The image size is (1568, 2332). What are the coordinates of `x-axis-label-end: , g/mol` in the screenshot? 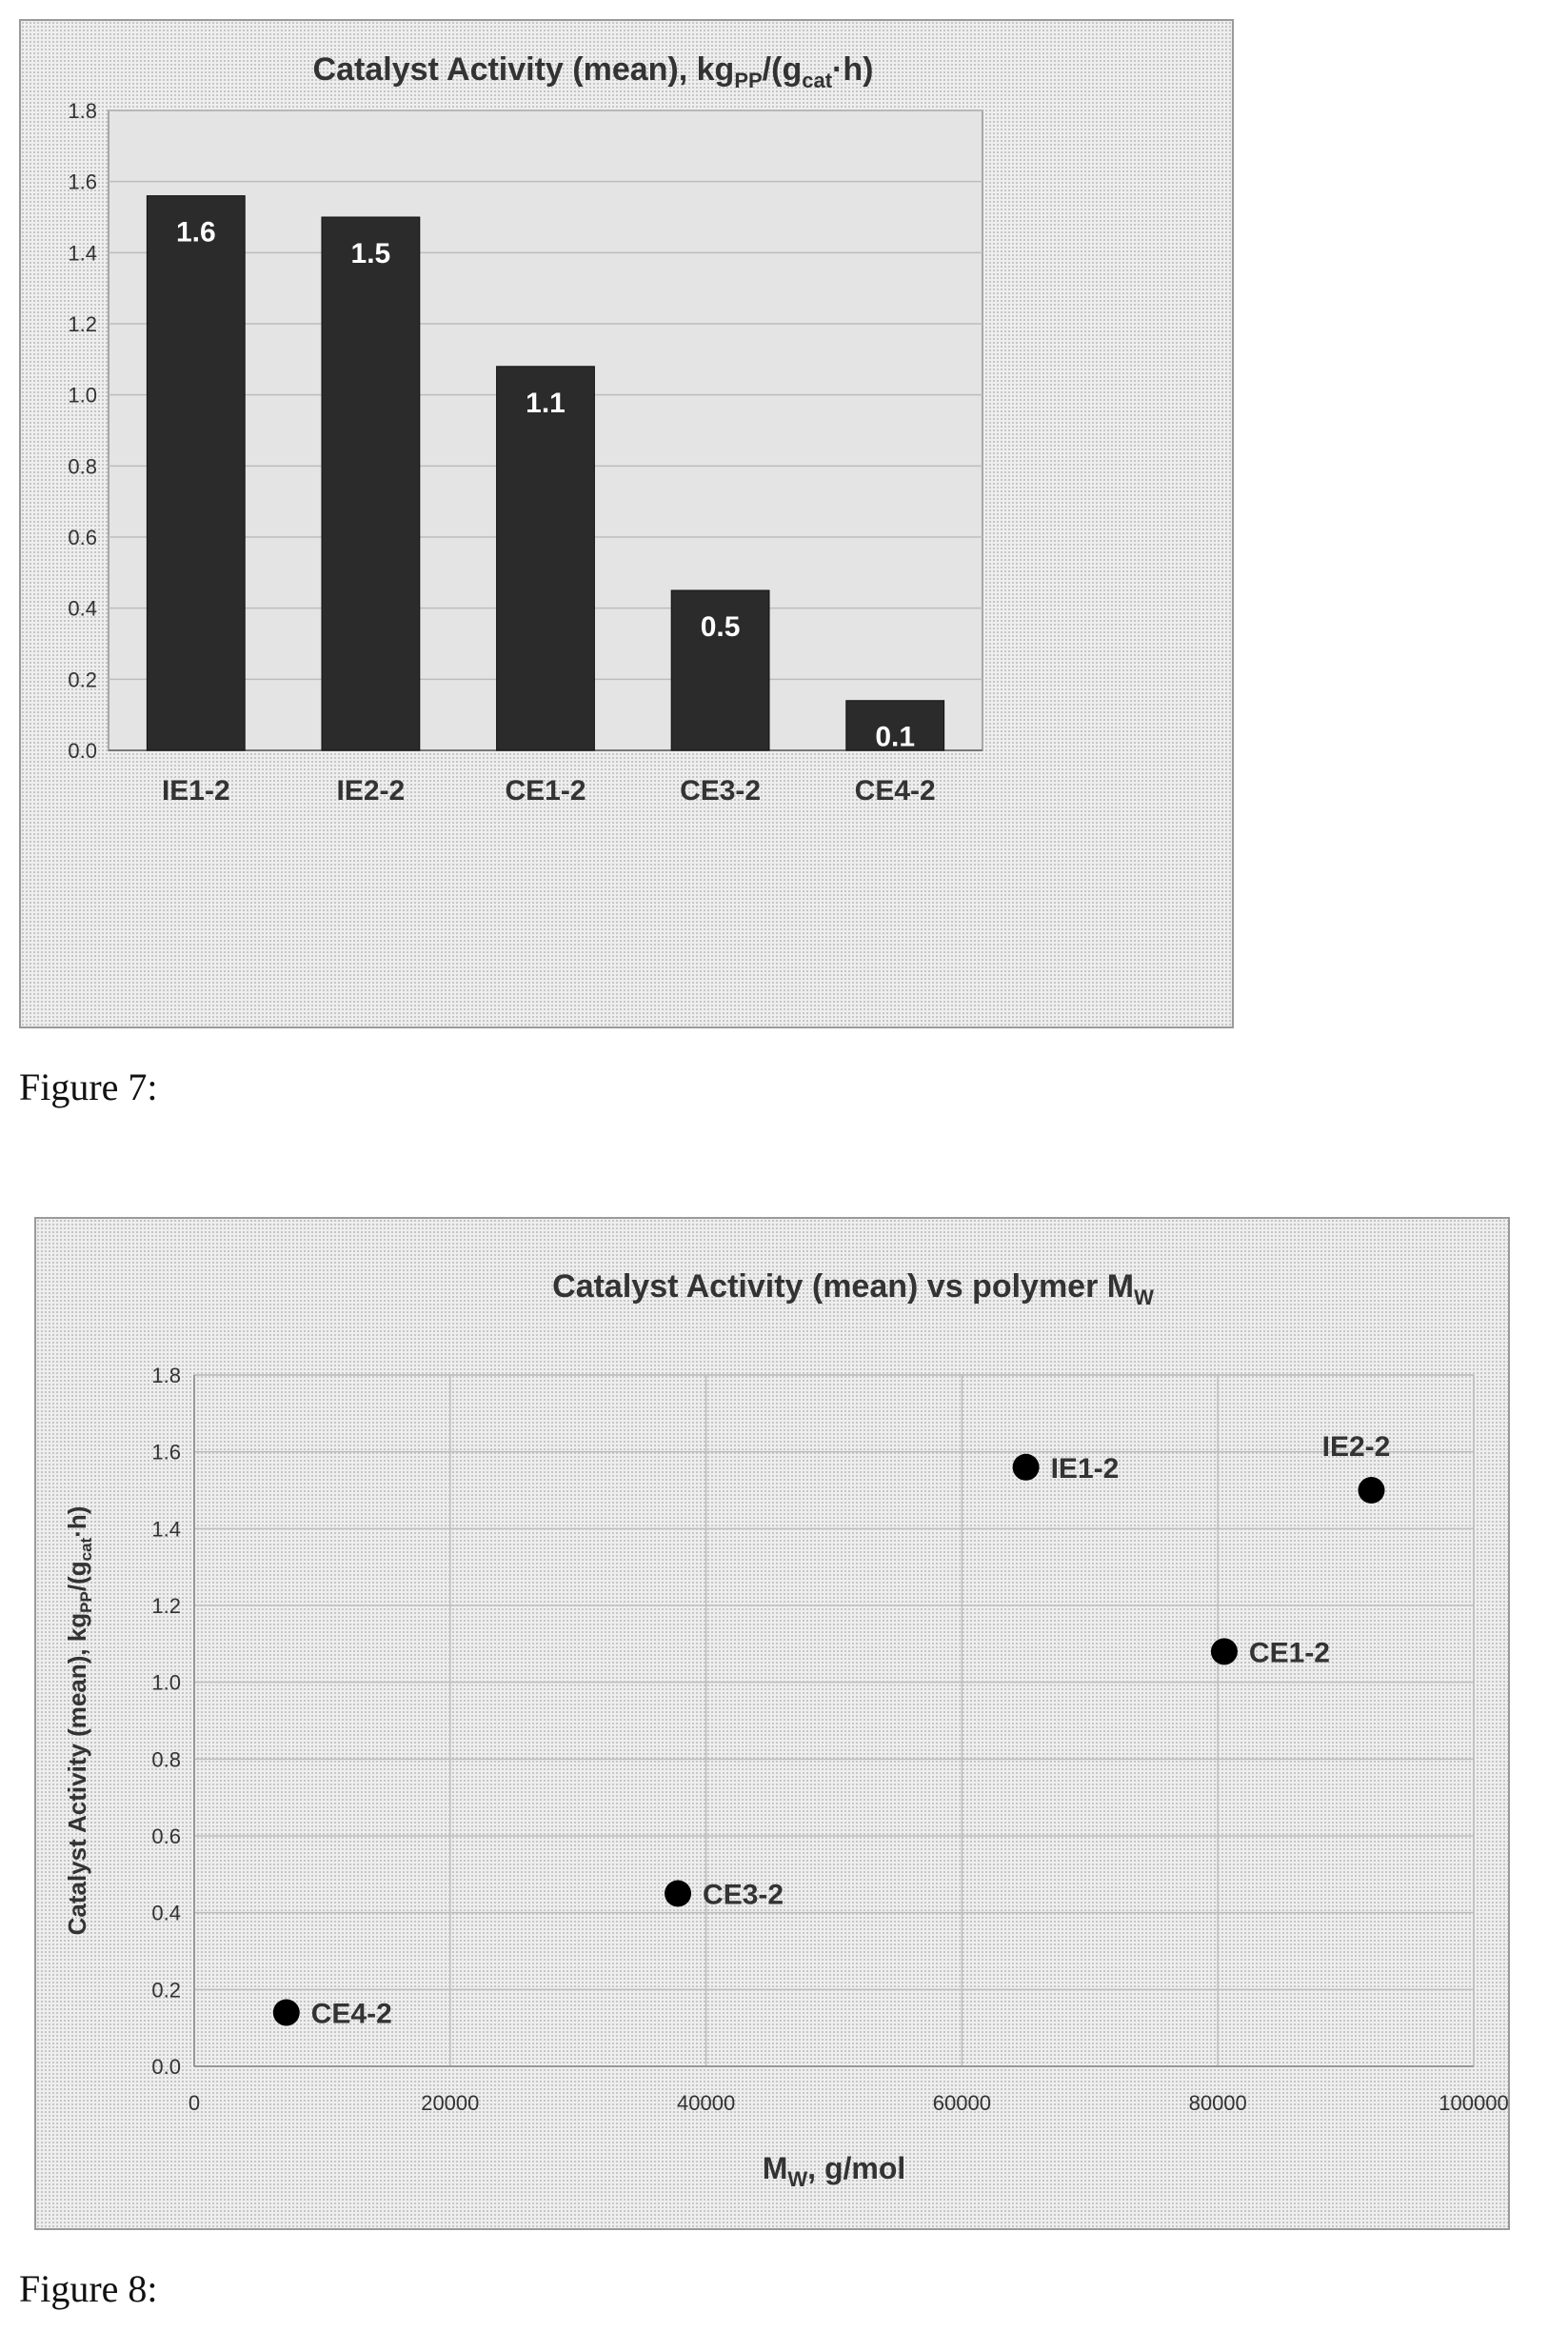 It's located at (856, 2168).